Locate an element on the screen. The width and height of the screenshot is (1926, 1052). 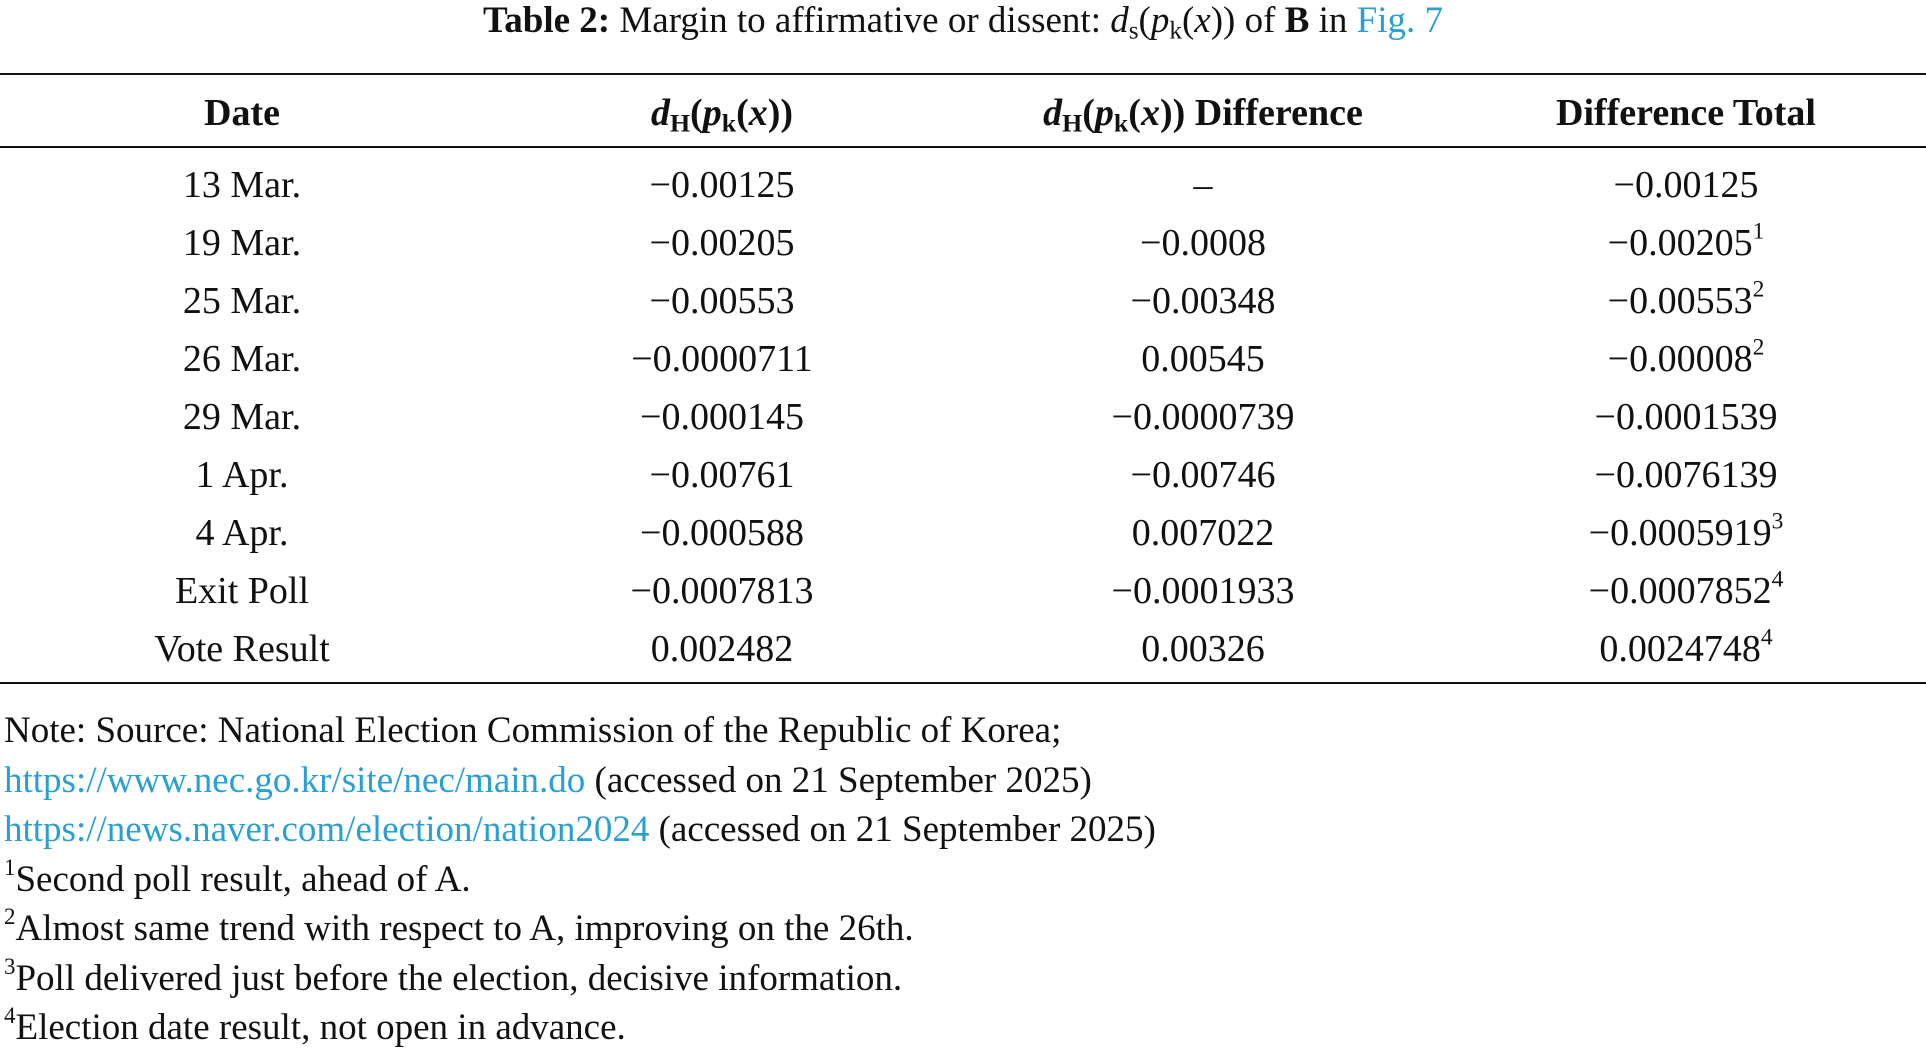
table-row: 4 Apr. −0.000588 0.007022 −0.00059193 is located at coordinates (963, 533).